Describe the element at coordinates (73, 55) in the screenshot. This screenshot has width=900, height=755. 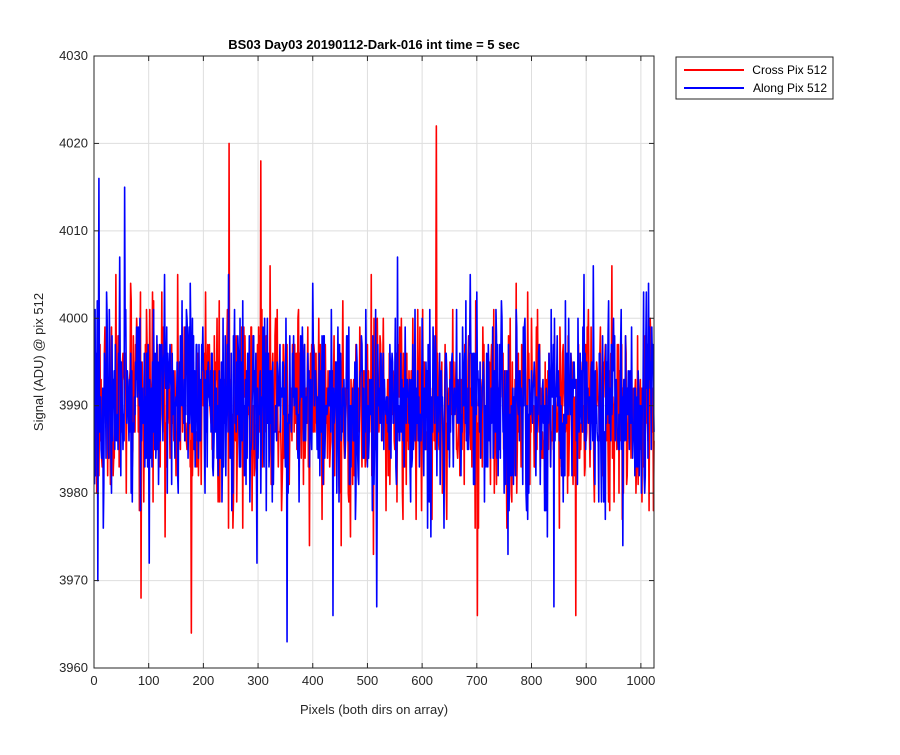
I see `y-tick-label: 4030` at that location.